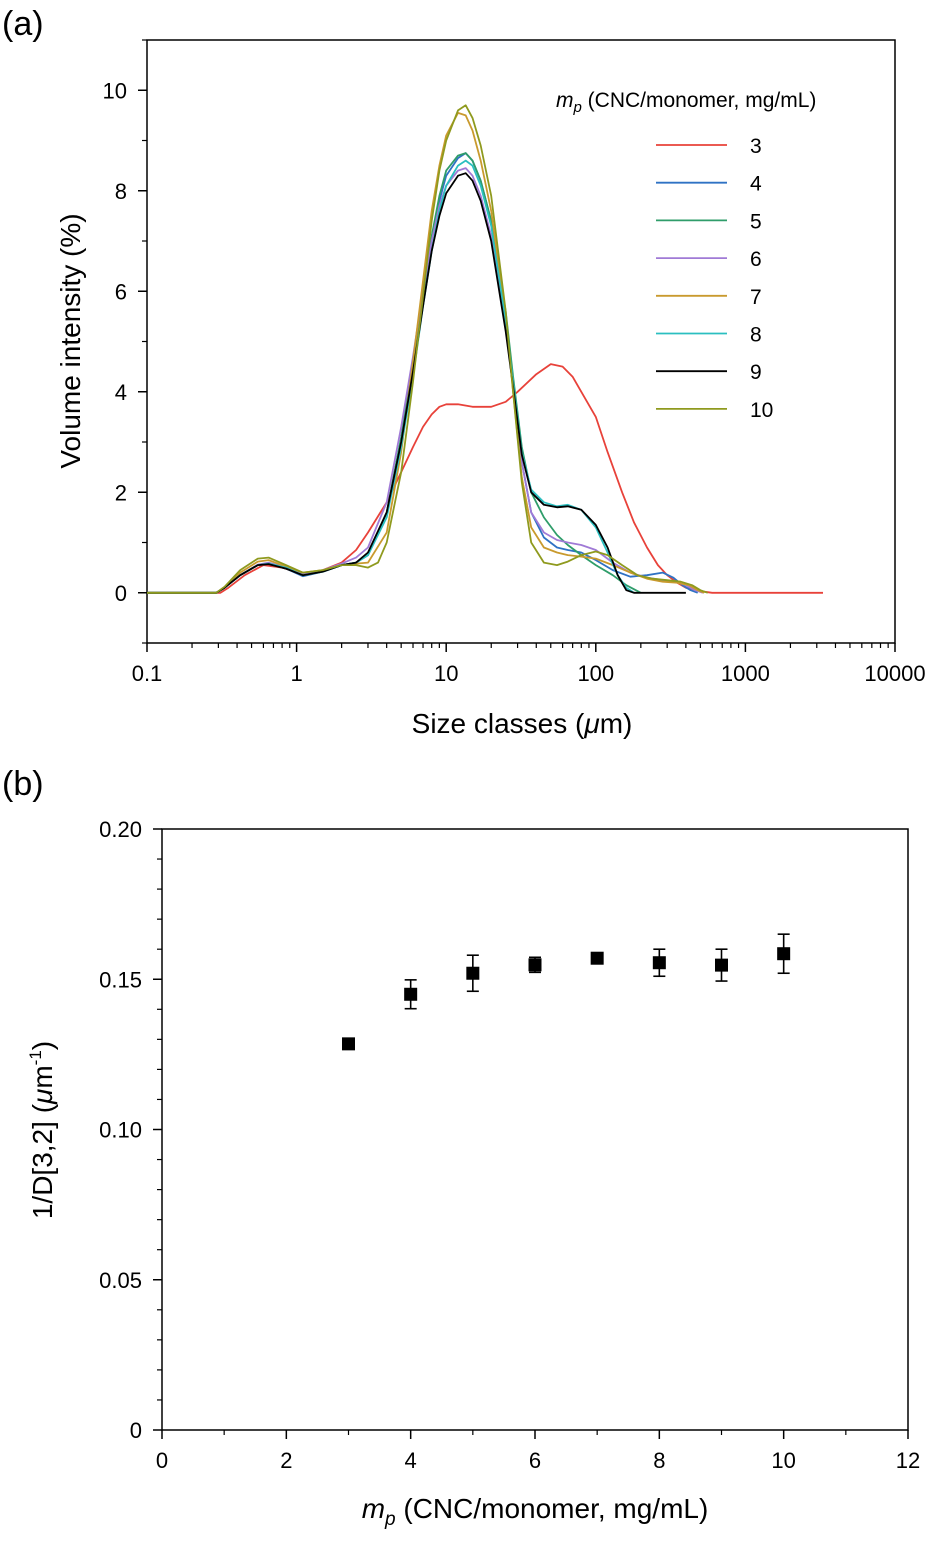 Image resolution: width=945 pixels, height=1542 pixels. What do you see at coordinates (756, 372) in the screenshot?
I see `legend-label-9: 9` at bounding box center [756, 372].